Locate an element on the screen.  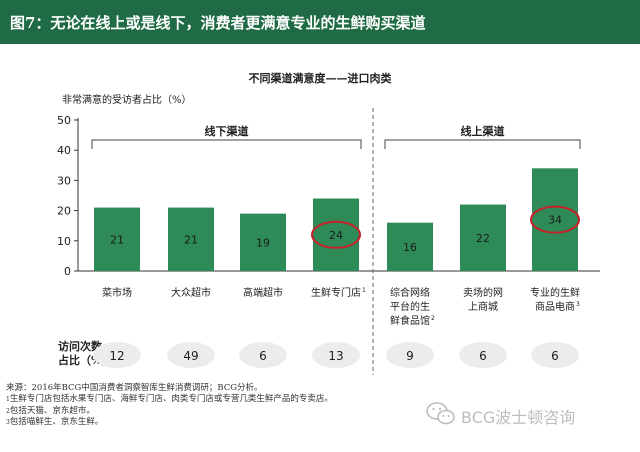
category-label: 专业的生鲜商品电商 is located at coordinates (555, 299).